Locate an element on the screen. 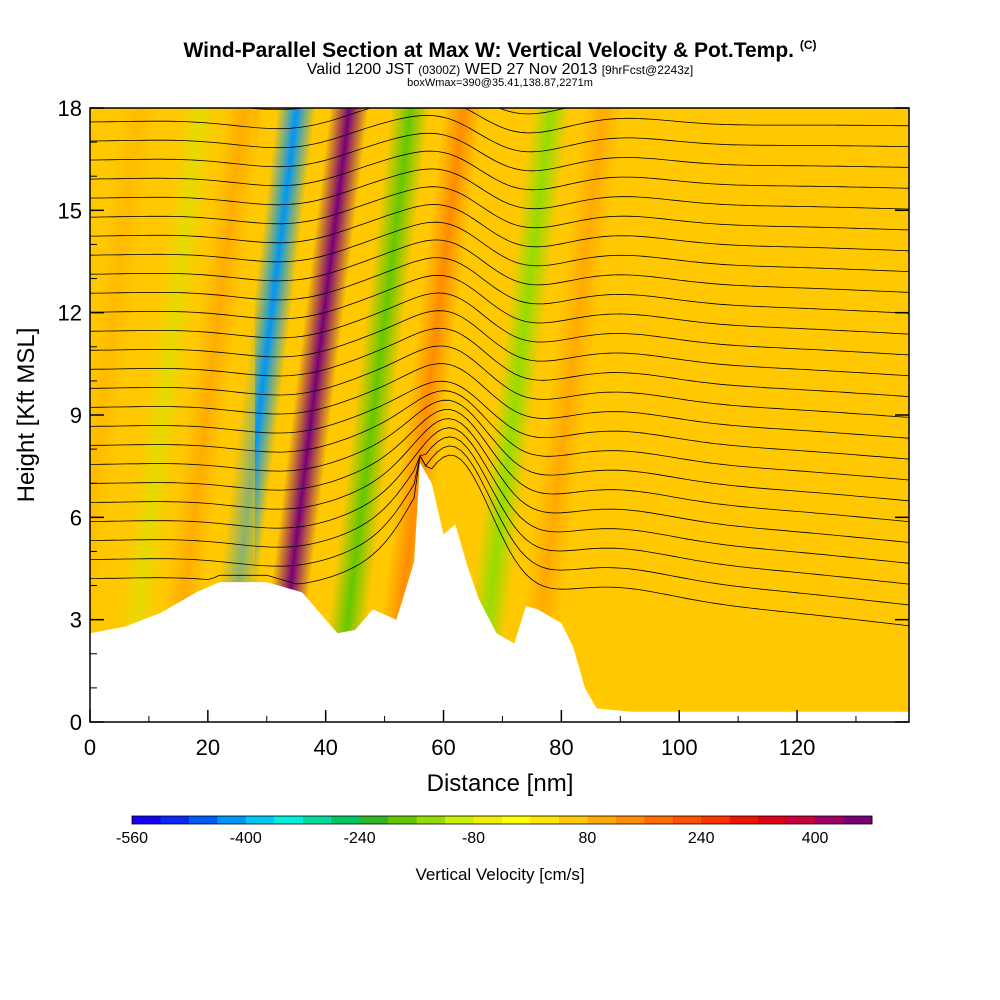 Image resolution: width=1000 pixels, height=1000 pixels. box-info-line: boxWmax=390@35.41,138.87,2271m is located at coordinates (500, 83).